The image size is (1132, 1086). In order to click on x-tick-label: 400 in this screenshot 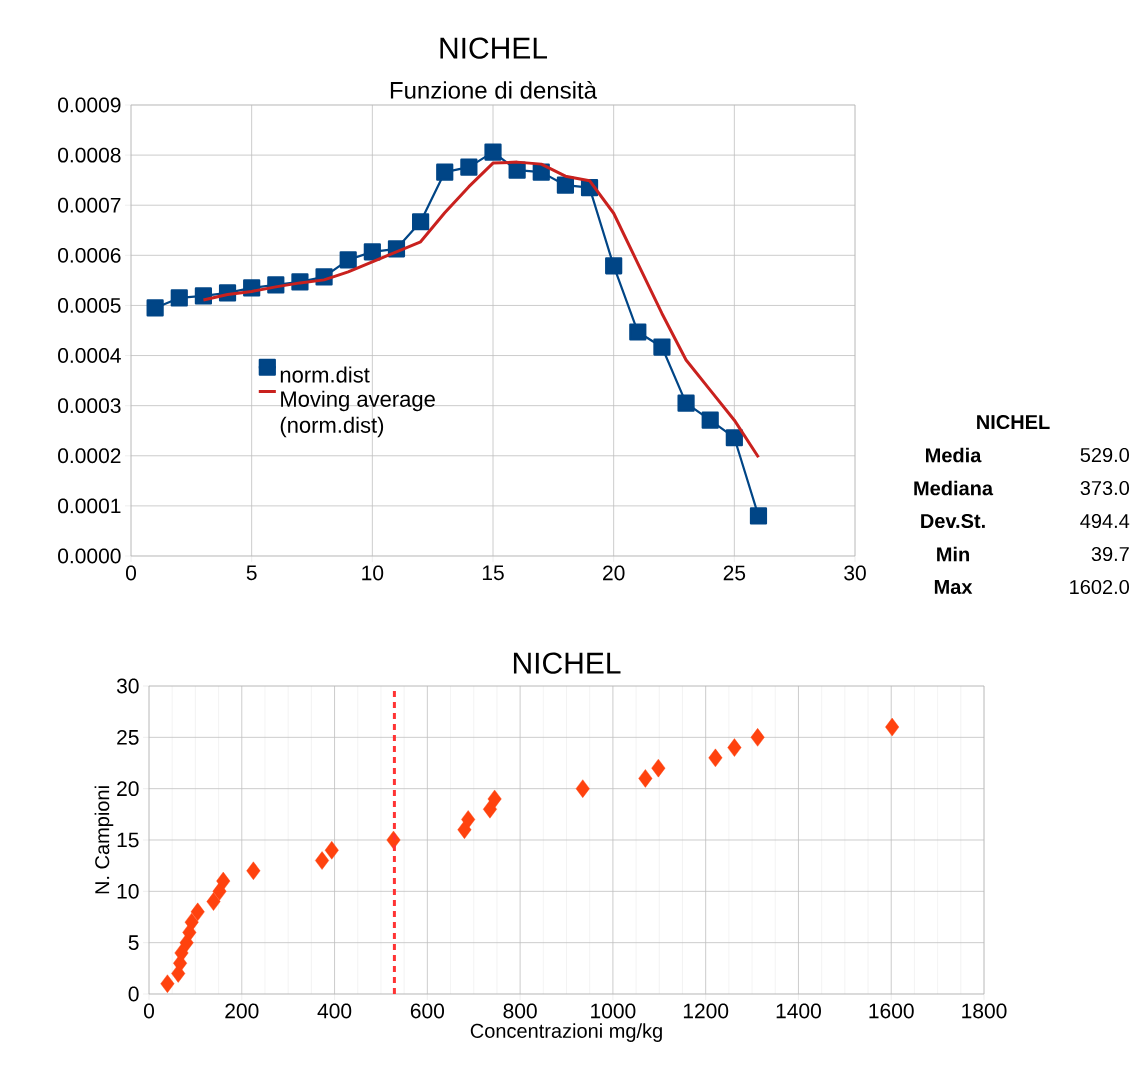, I will do `click(334, 1011)`.